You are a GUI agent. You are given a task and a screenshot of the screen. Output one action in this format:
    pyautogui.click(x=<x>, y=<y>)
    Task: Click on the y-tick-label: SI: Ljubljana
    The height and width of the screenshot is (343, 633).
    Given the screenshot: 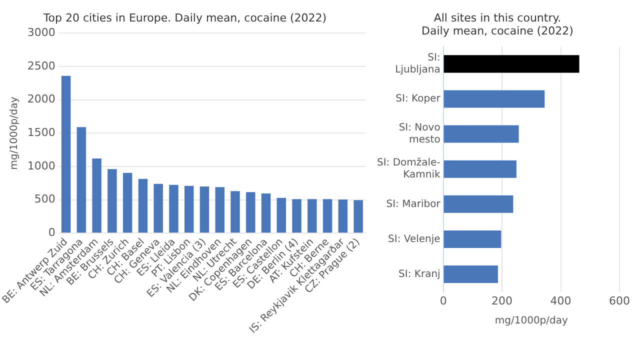 What is the action you would take?
    pyautogui.click(x=417, y=64)
    